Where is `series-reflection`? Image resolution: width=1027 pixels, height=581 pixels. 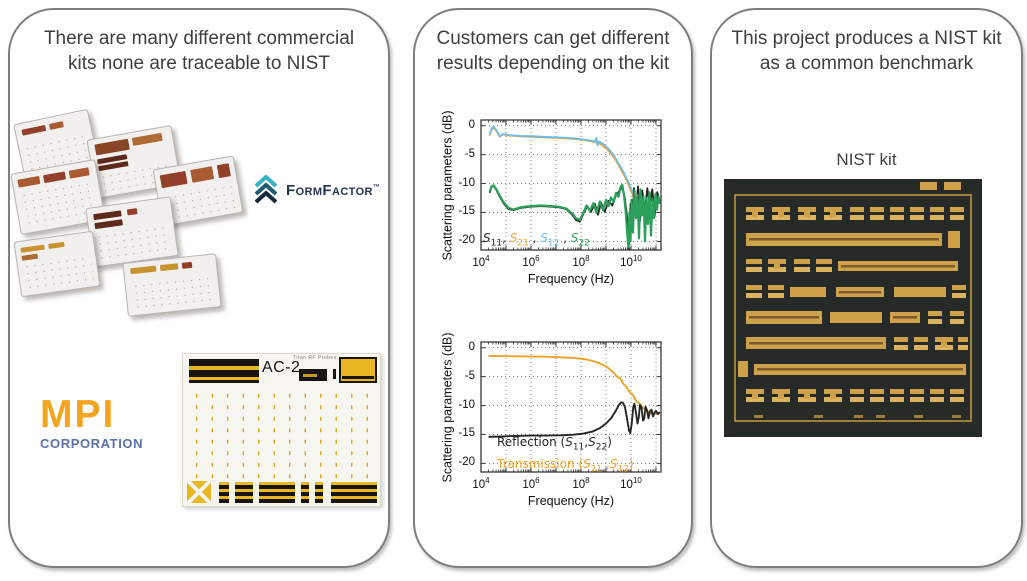 series-reflection is located at coordinates (574, 419).